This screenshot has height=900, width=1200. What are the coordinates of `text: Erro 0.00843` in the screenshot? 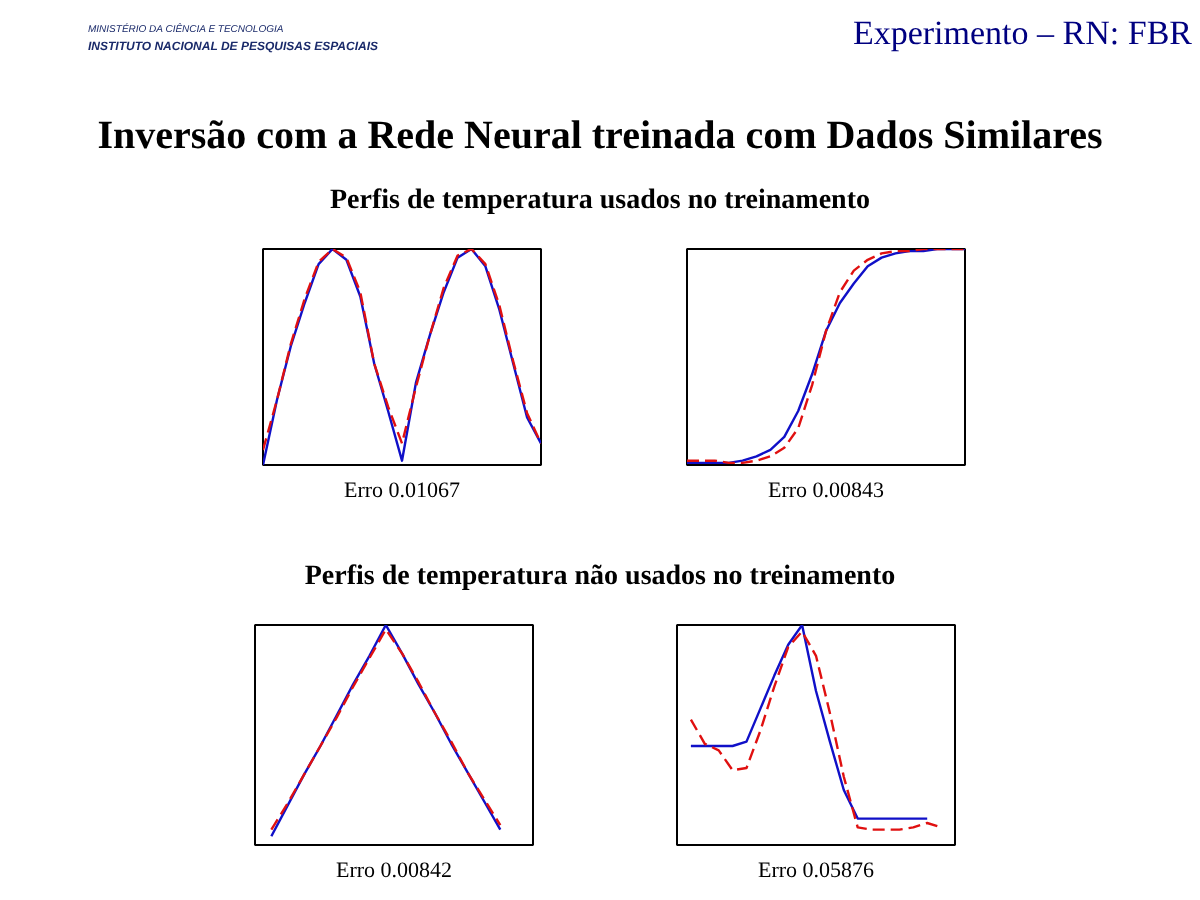 It's located at (826, 491).